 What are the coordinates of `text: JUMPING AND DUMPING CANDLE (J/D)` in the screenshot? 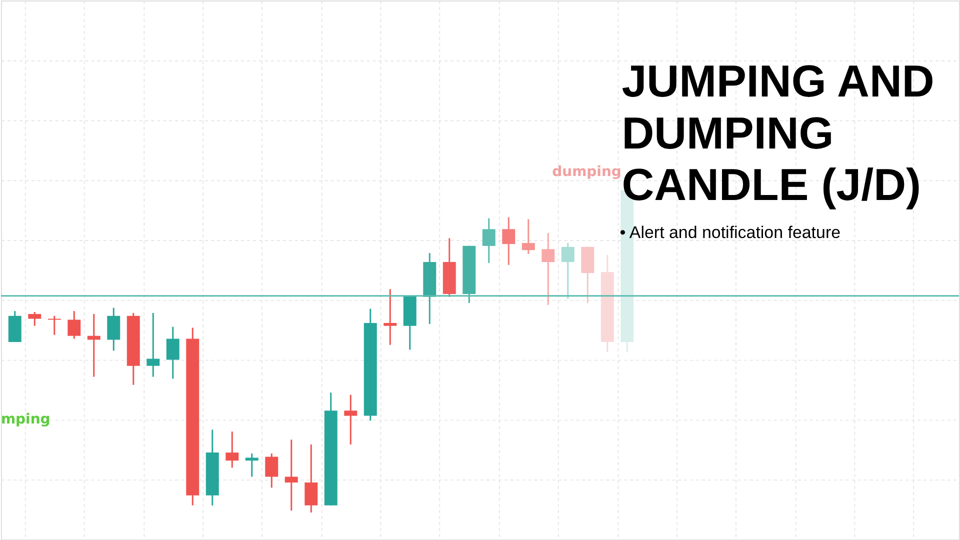 It's located at (778, 132).